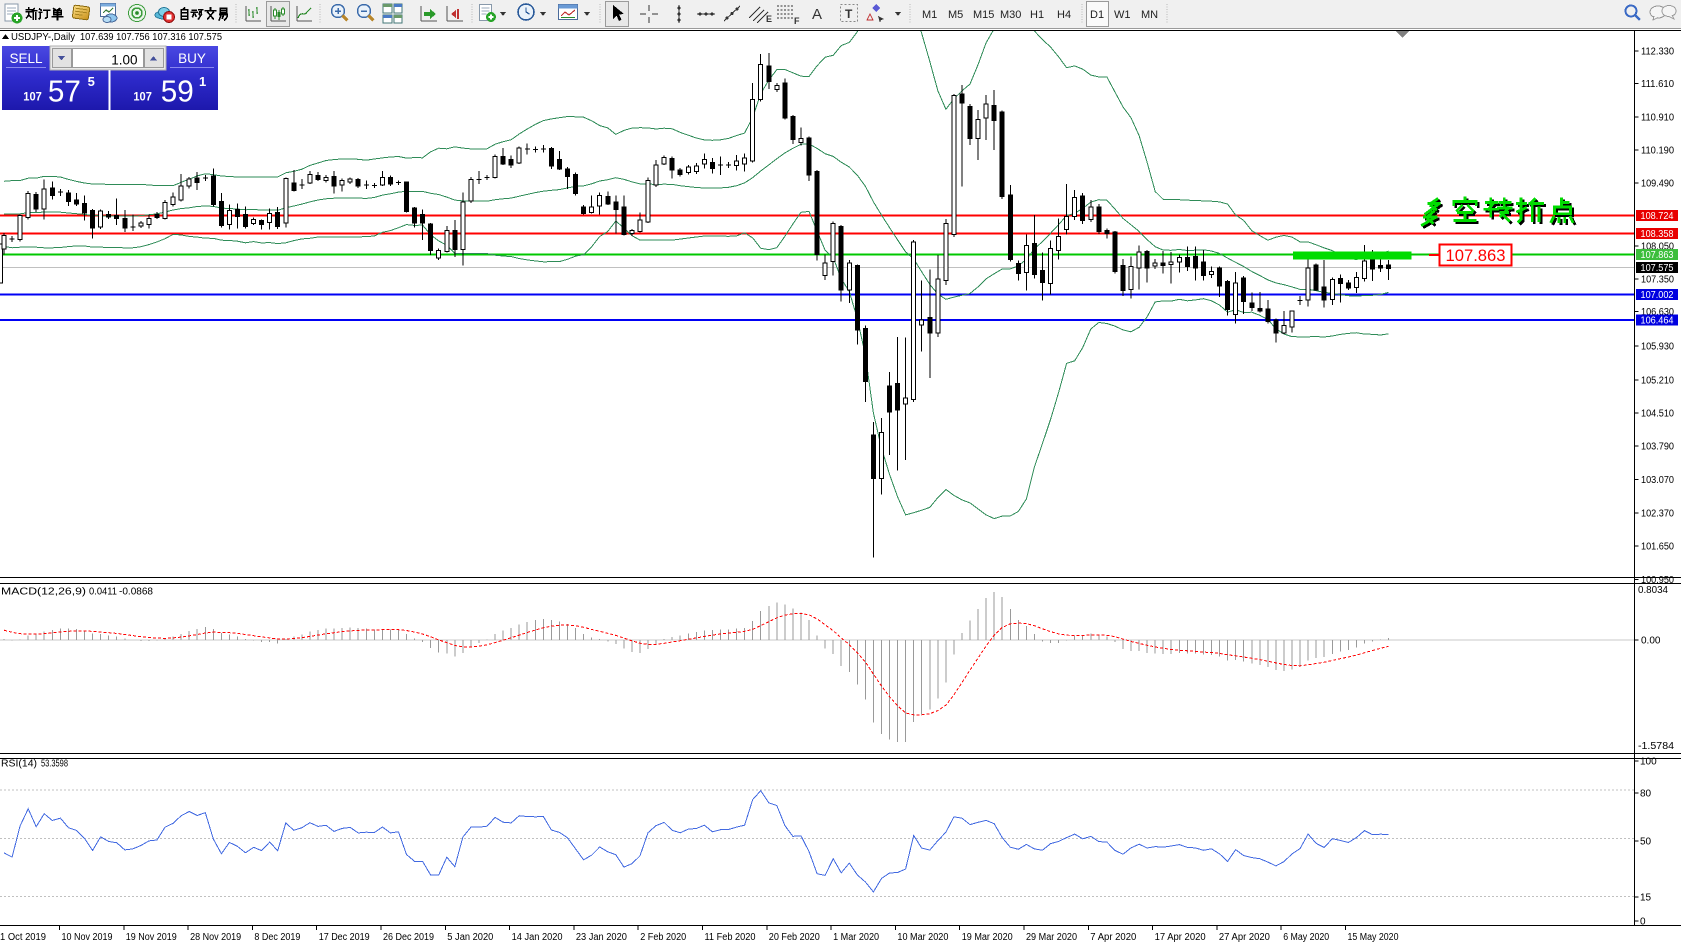 This screenshot has width=1681, height=951. What do you see at coordinates (1657, 295) in the screenshot?
I see `svg-text: 107.002` at bounding box center [1657, 295].